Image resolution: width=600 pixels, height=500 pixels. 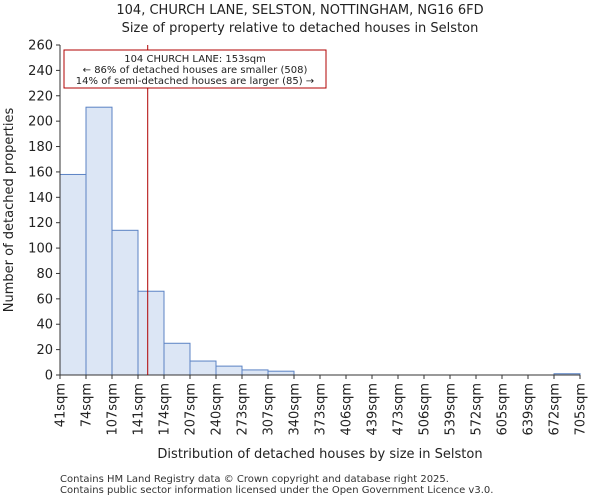 I want to click on y-tick-label: 40, so click(x=44, y=325).